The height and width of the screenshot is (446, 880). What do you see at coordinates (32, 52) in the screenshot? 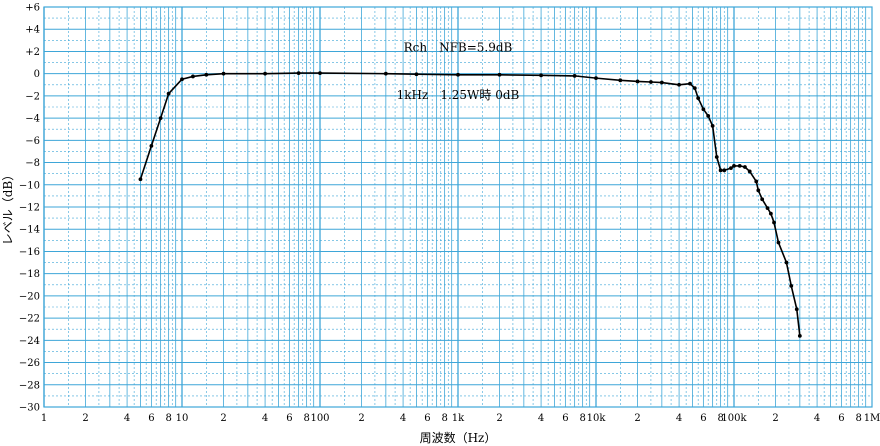
I see `y-tick-label: +2` at bounding box center [32, 52].